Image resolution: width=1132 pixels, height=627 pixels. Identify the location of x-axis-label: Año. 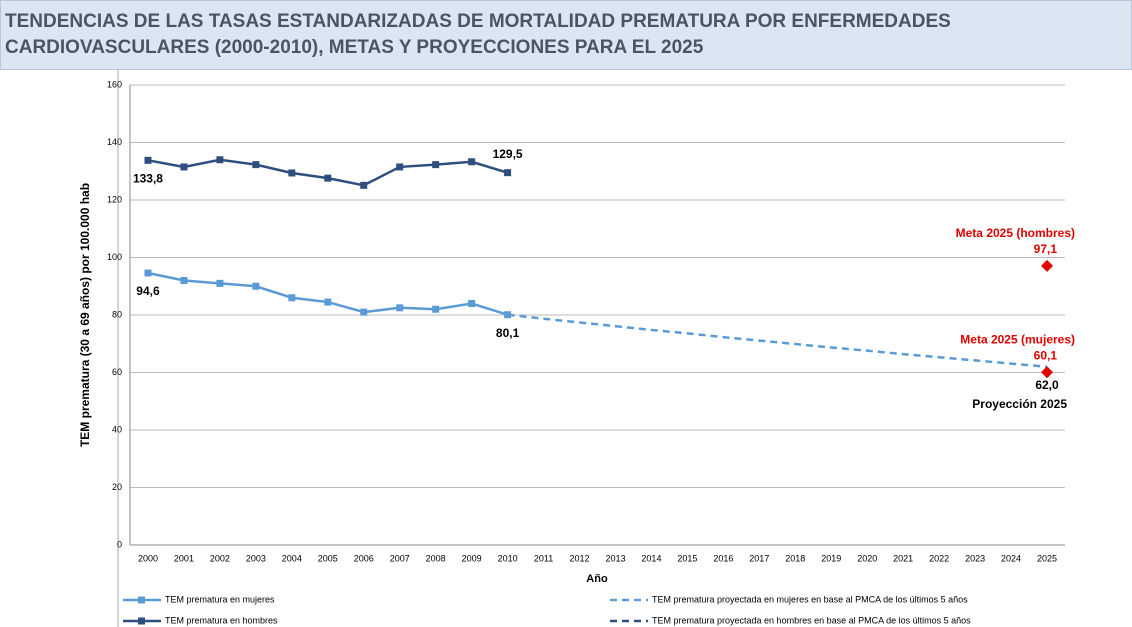
(597, 579).